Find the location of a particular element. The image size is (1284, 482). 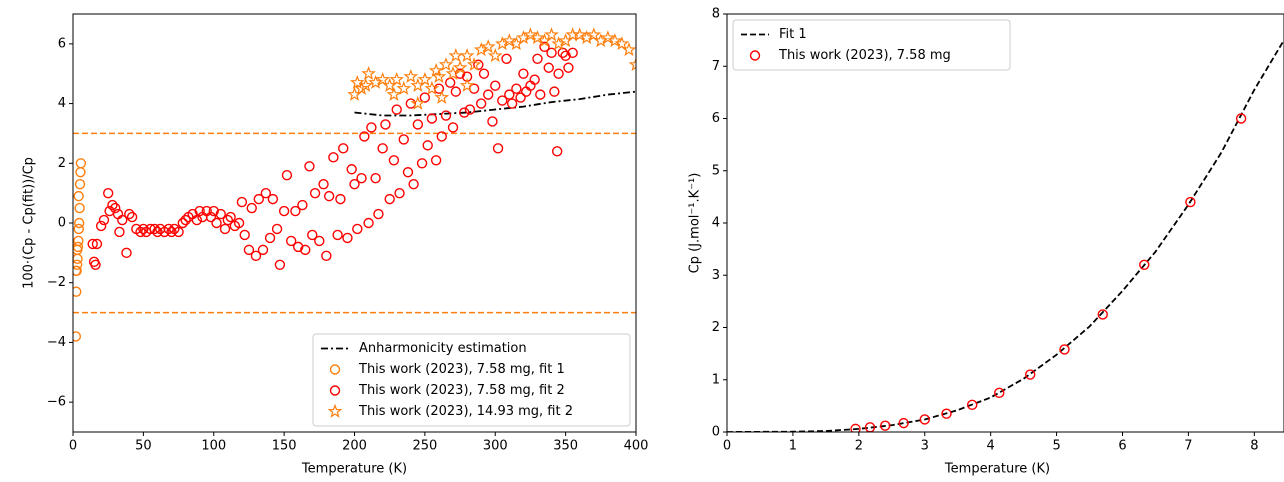

y-tick-label: −4 is located at coordinates (56, 342).